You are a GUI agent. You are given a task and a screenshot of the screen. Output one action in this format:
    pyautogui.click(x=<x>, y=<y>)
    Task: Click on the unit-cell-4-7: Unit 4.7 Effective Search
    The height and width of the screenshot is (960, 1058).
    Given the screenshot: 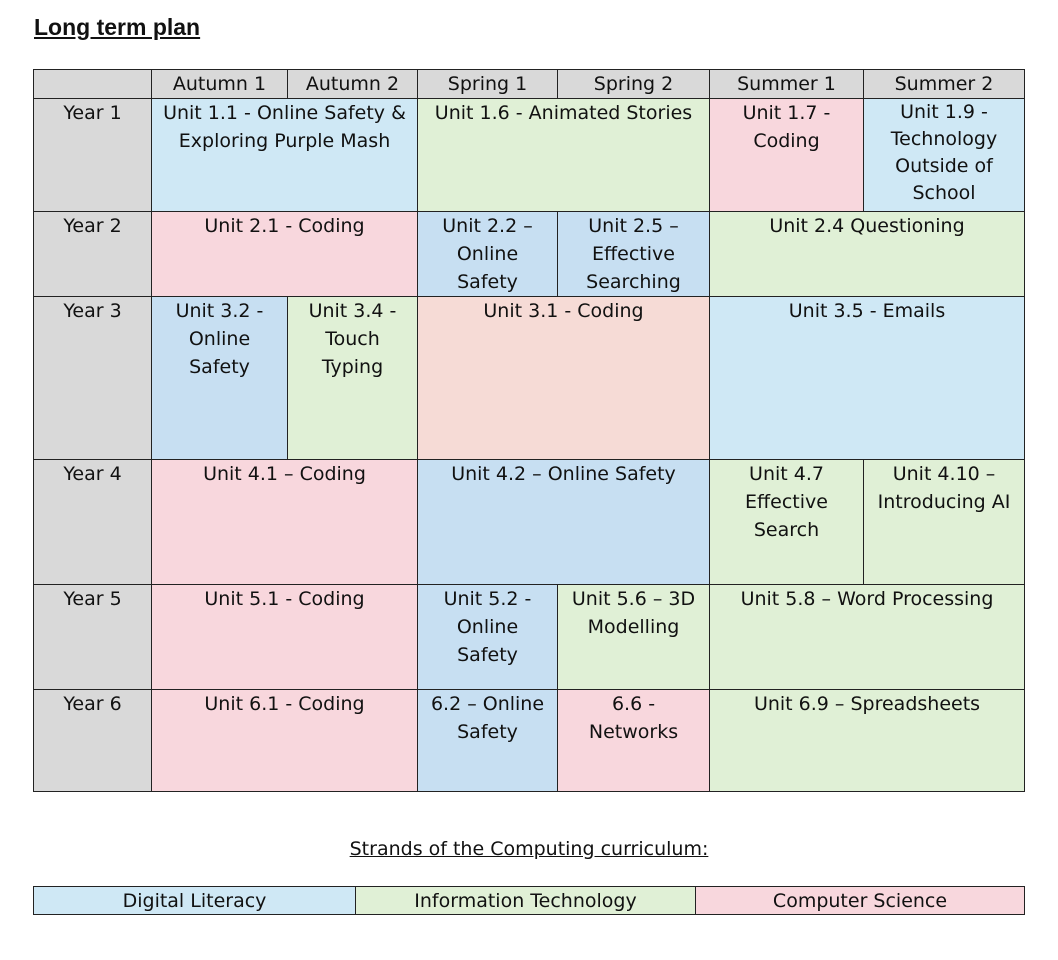 What is the action you would take?
    pyautogui.click(x=786, y=522)
    